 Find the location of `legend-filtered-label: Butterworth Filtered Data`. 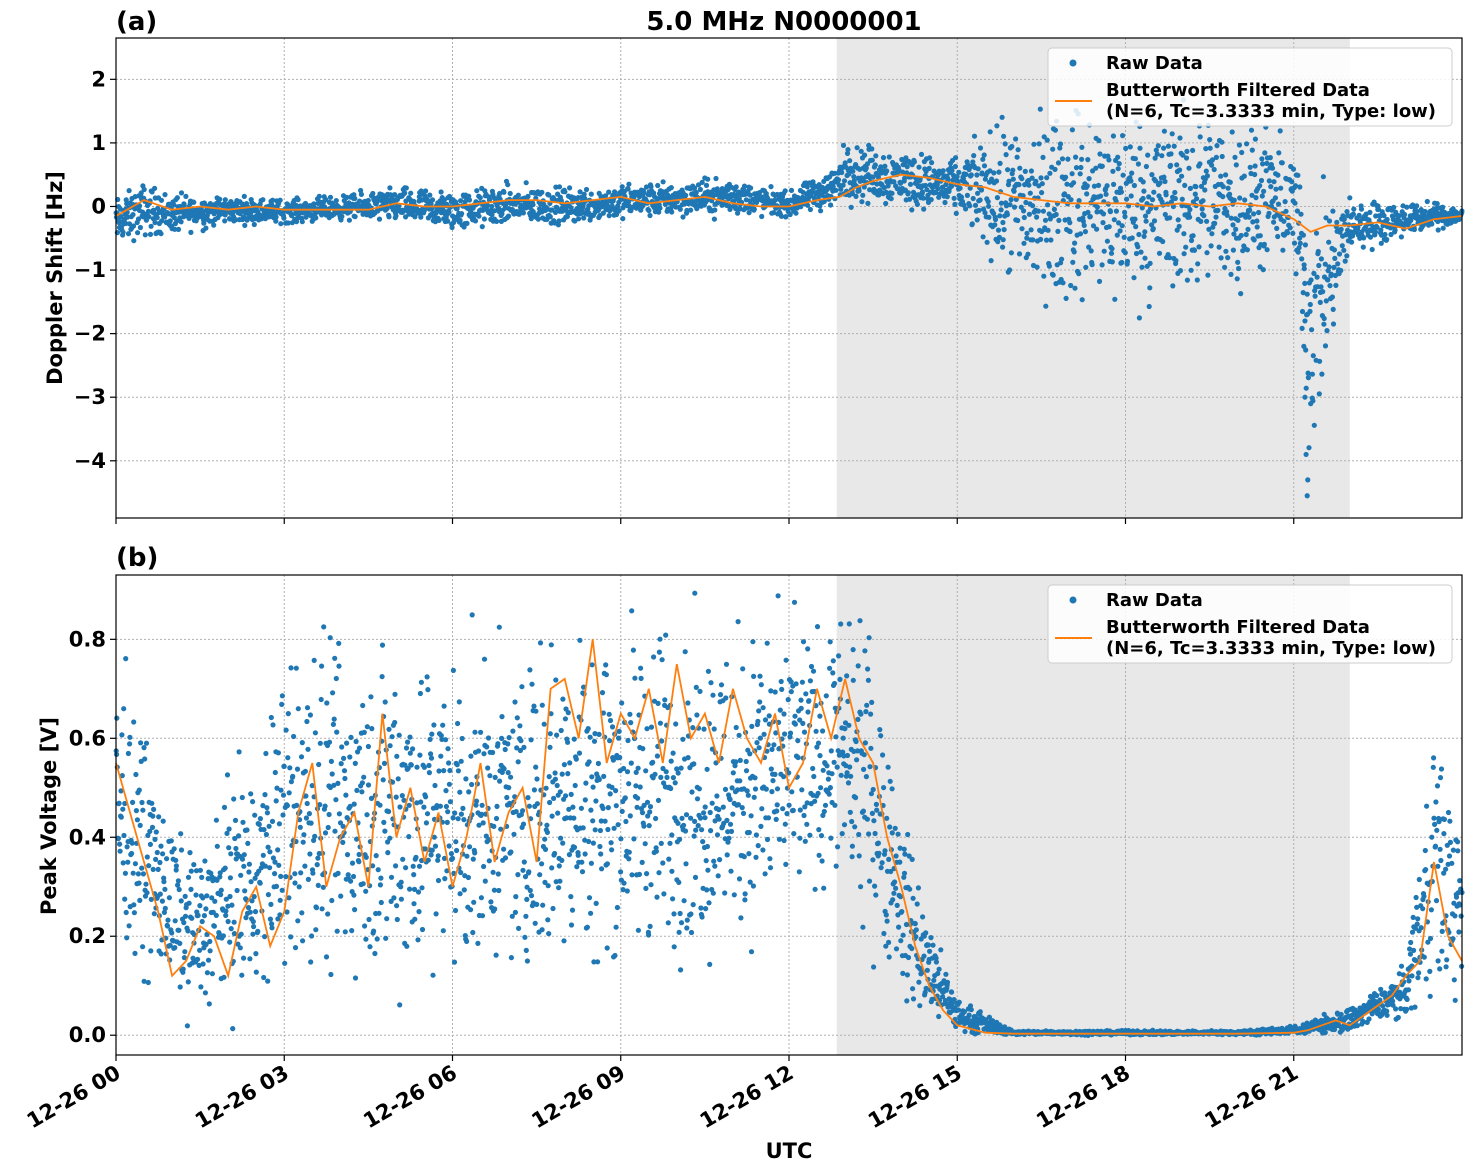

legend-filtered-label: Butterworth Filtered Data is located at coordinates (1238, 90).